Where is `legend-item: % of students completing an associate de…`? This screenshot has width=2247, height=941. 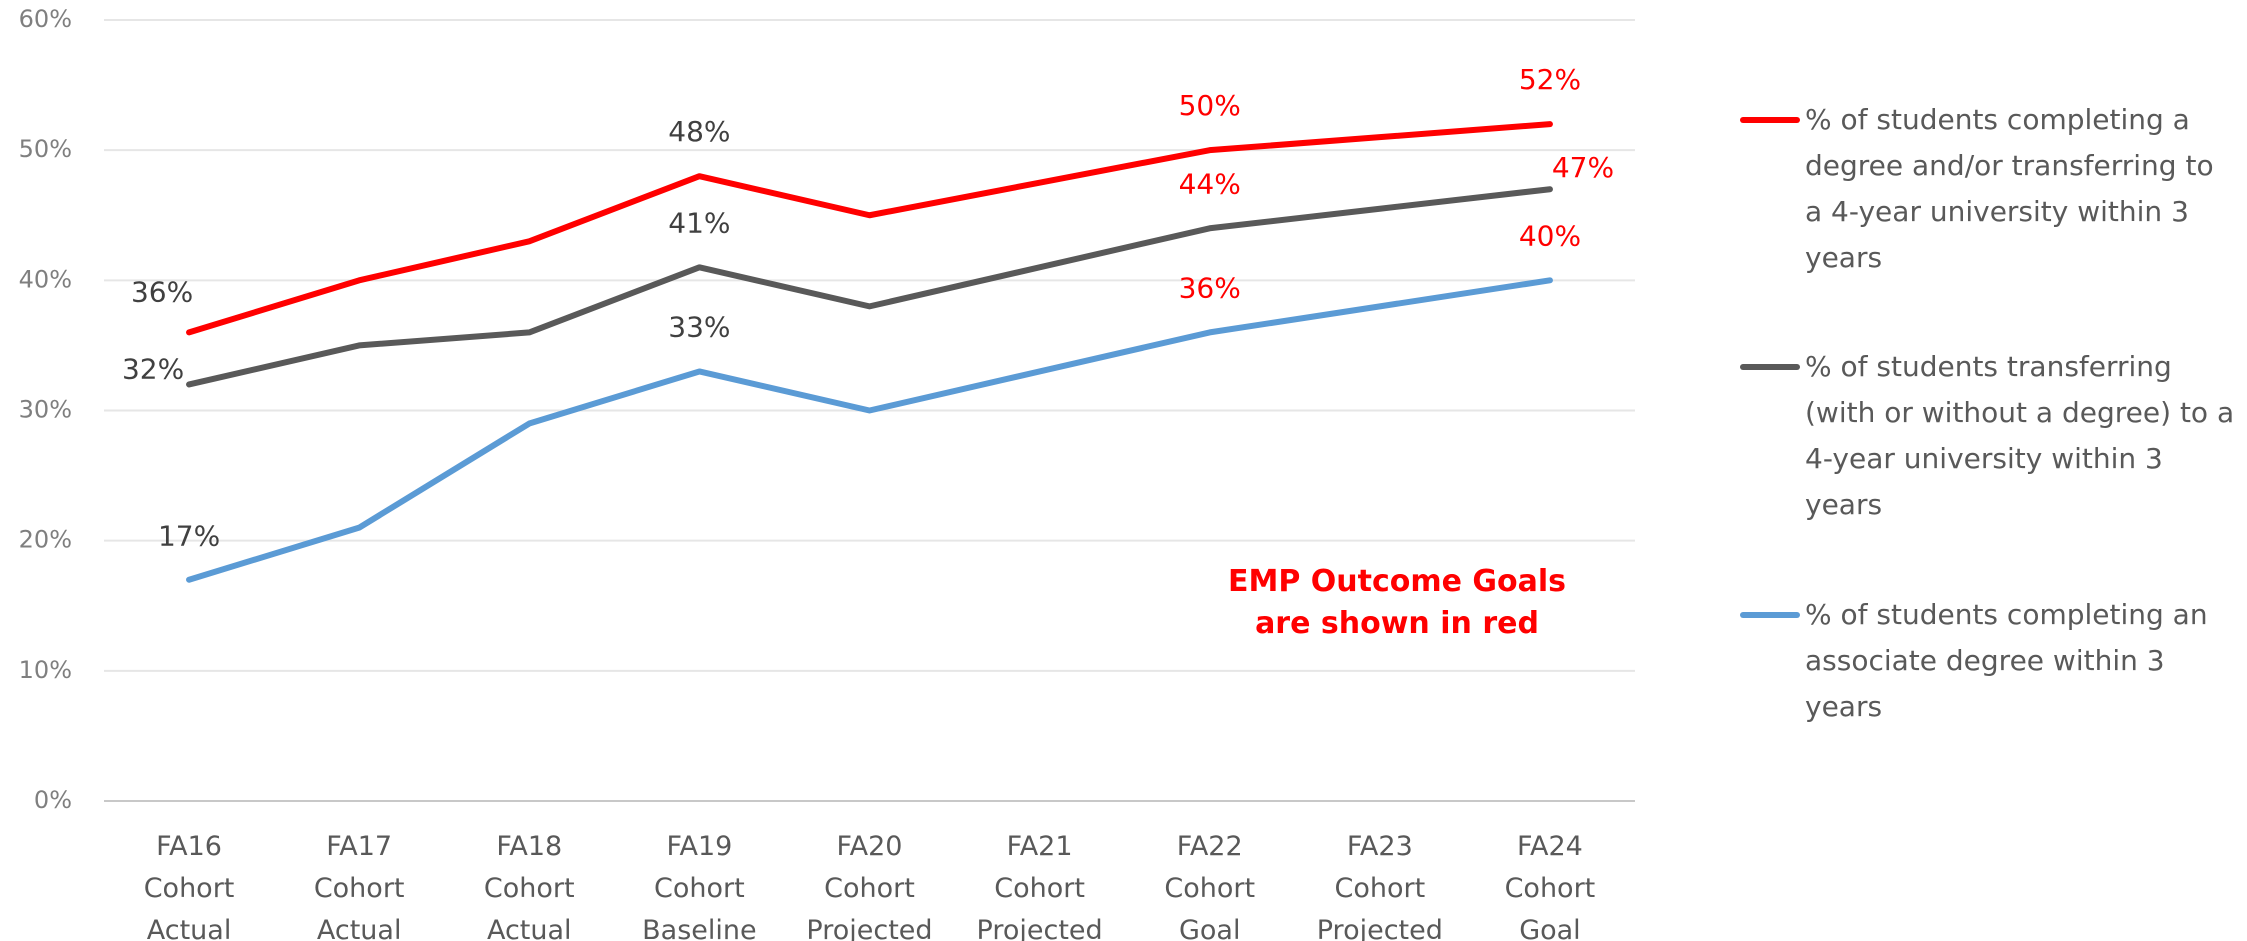
legend-item: % of students completing an associate de… is located at coordinates (1990, 661).